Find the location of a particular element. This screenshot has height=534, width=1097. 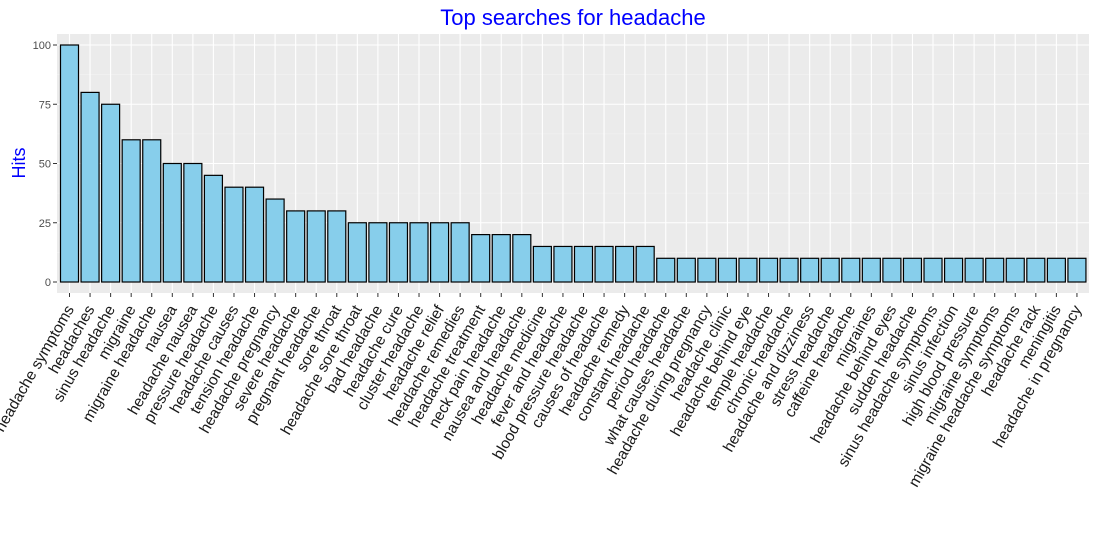

y-axis: 0 25 50 75 100 is located at coordinates (45, 164).